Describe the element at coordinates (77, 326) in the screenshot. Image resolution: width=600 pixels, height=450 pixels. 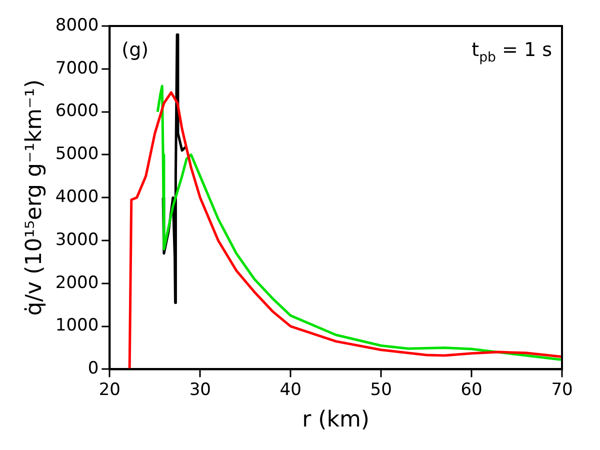
I see `y-tick-label: 1000` at that location.